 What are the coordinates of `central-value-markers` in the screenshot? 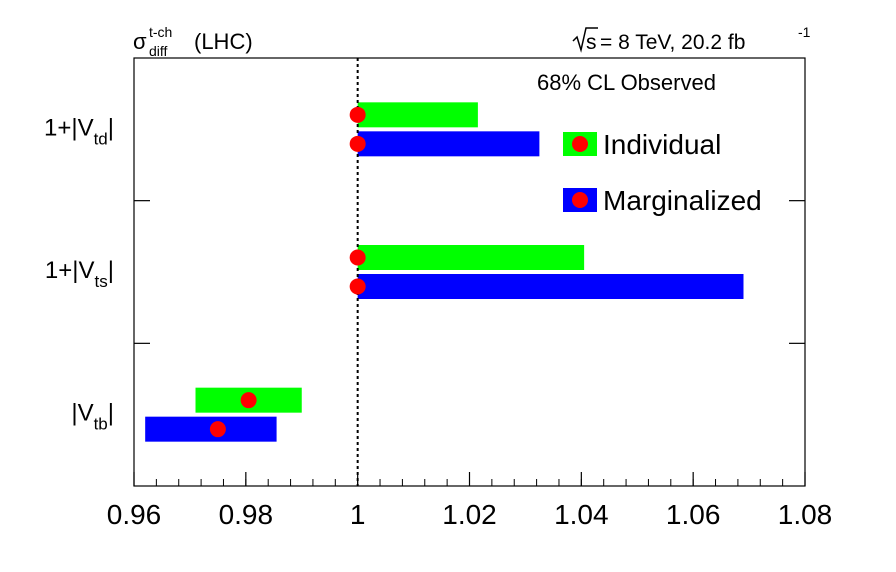 It's located at (287, 272).